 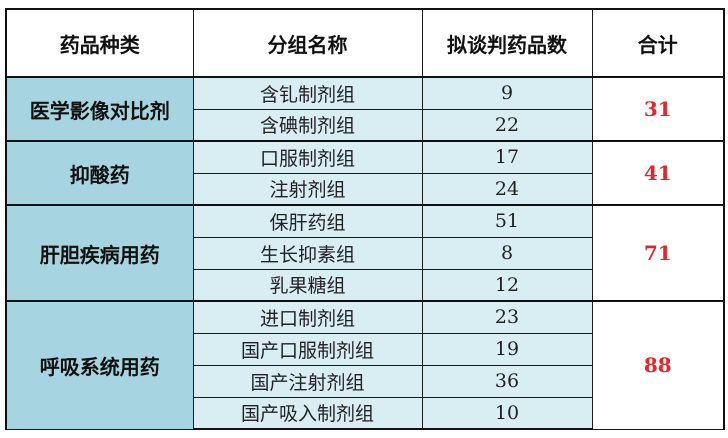 What do you see at coordinates (507, 285) in the screenshot?
I see `count-cell: 12` at bounding box center [507, 285].